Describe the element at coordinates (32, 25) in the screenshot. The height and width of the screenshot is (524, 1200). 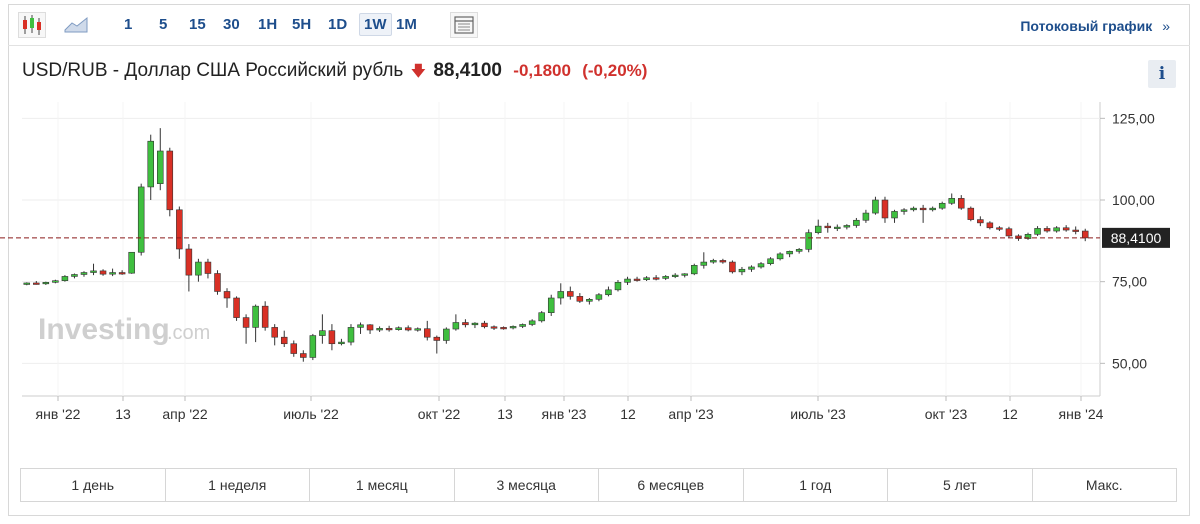
I see `candlestick-chart-icon` at that location.